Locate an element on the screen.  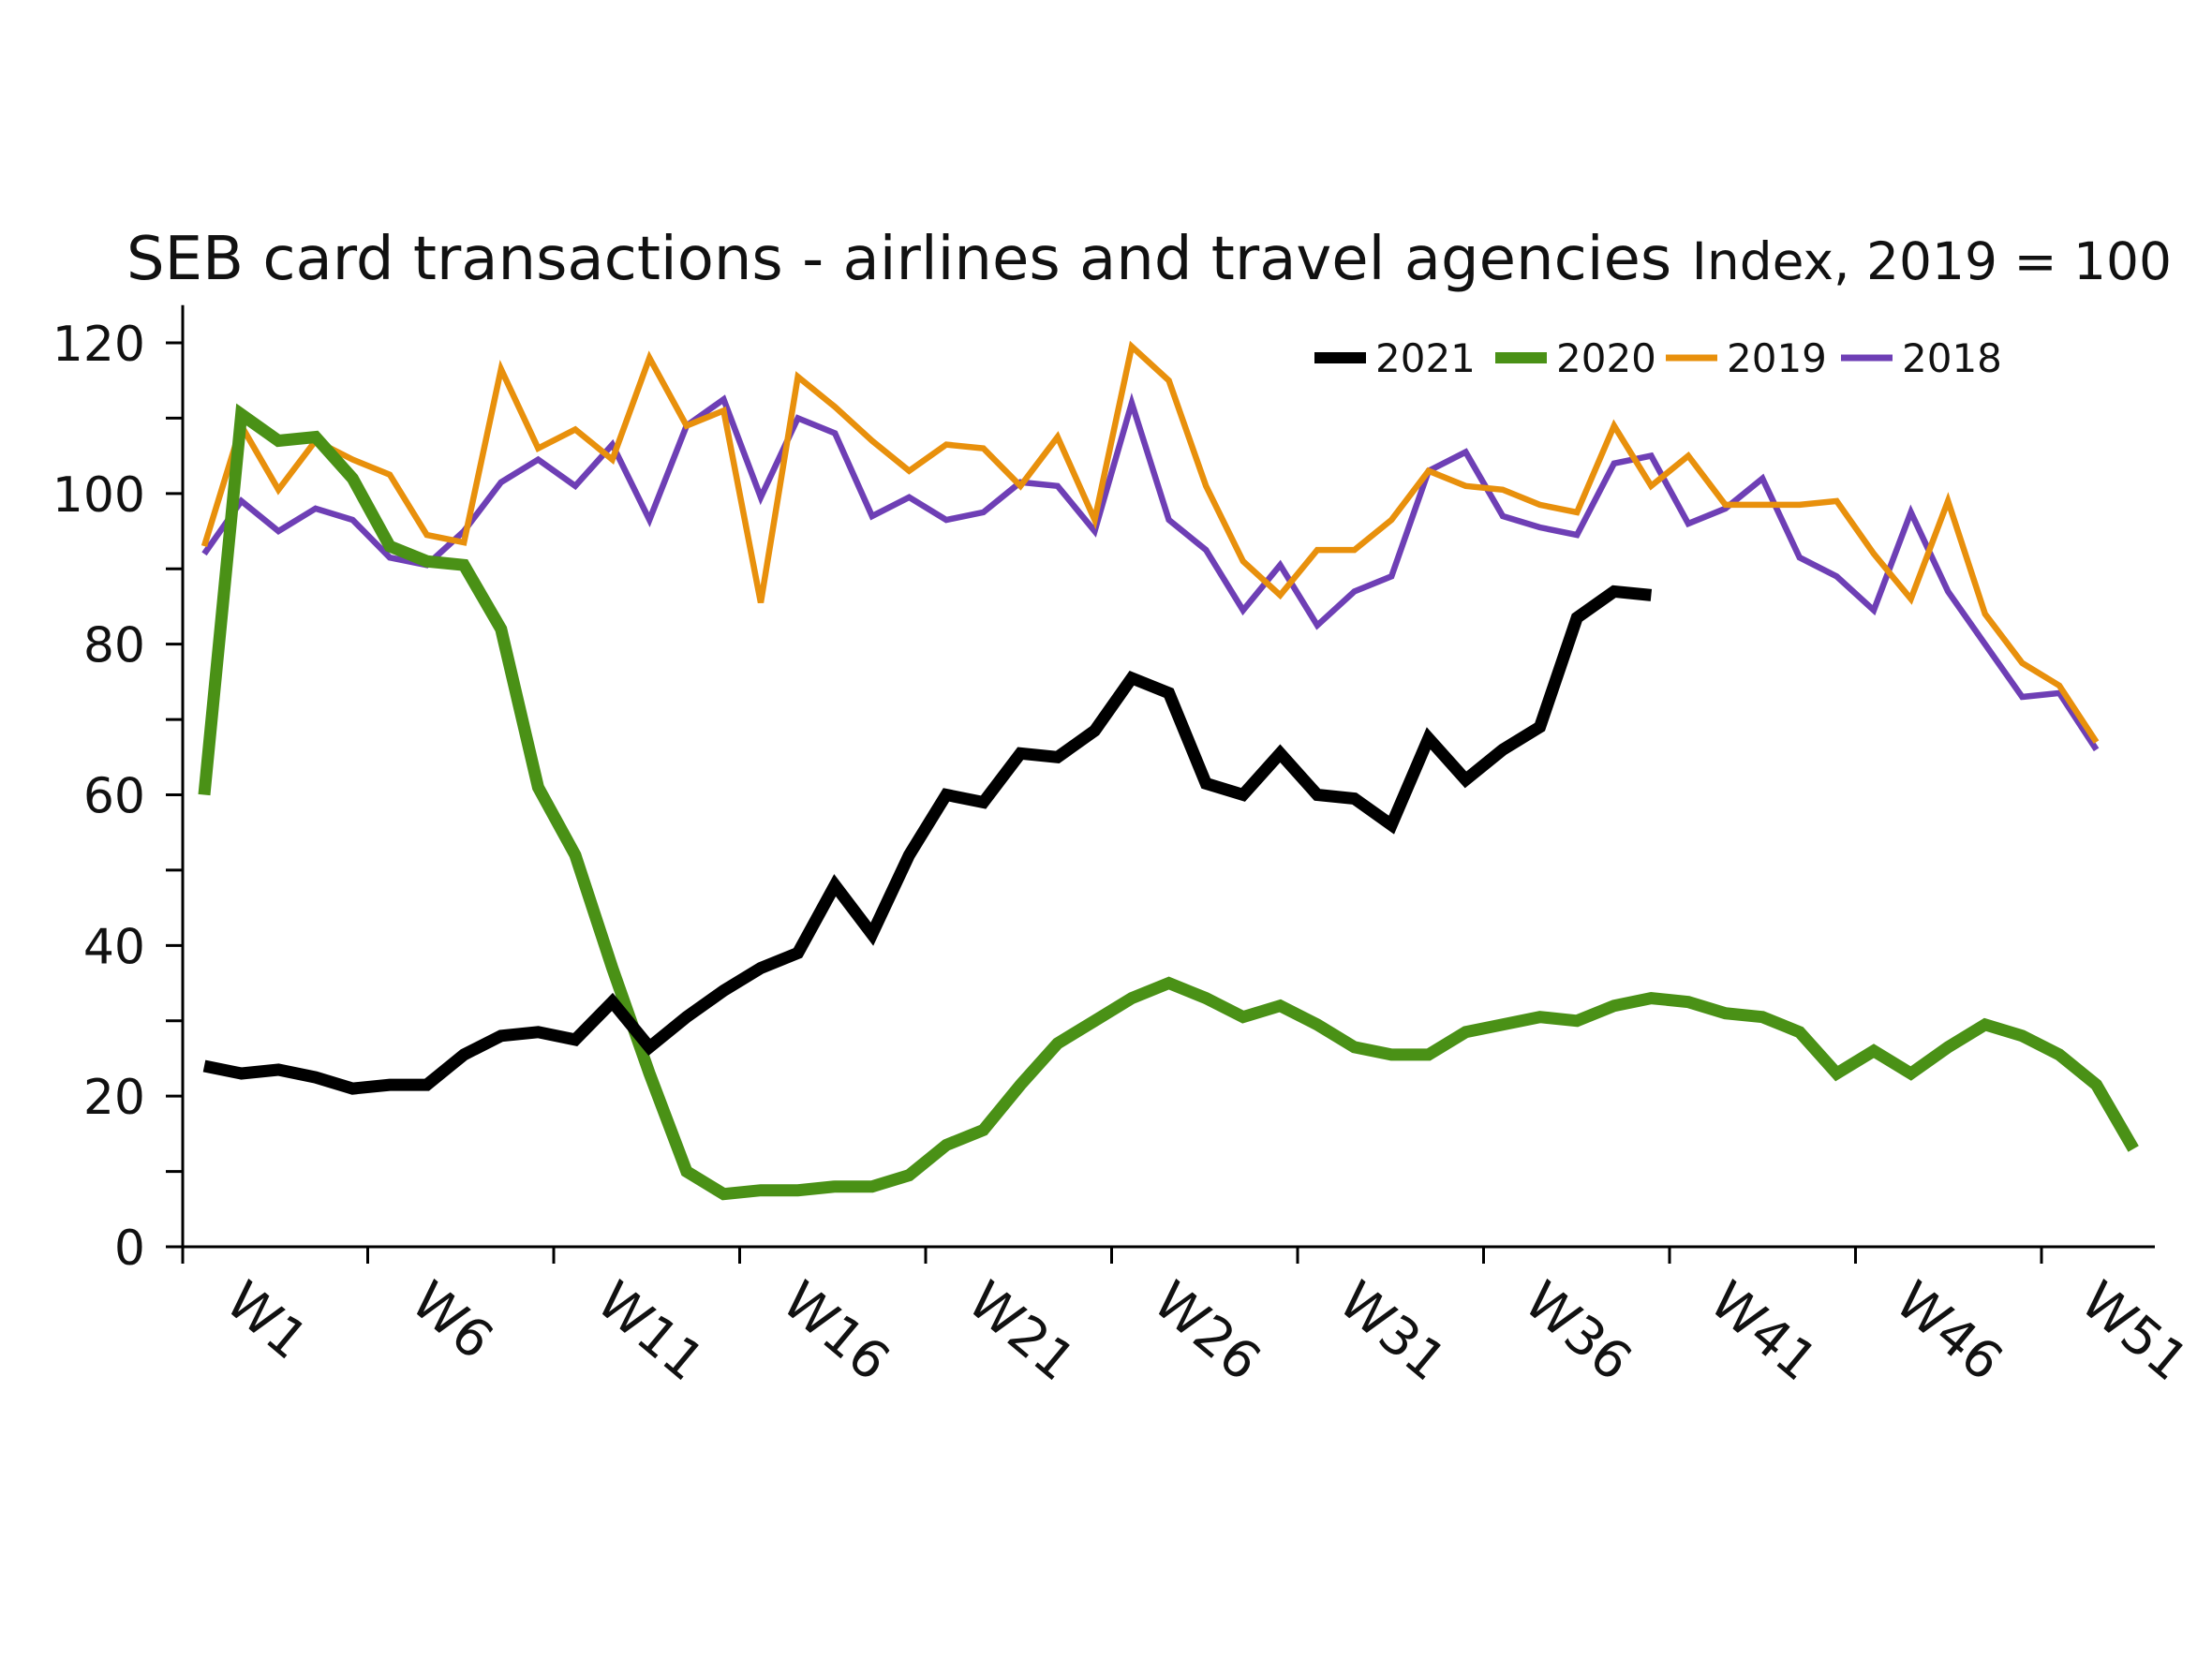
x-tick-label: W1 is located at coordinates (267, 1320).